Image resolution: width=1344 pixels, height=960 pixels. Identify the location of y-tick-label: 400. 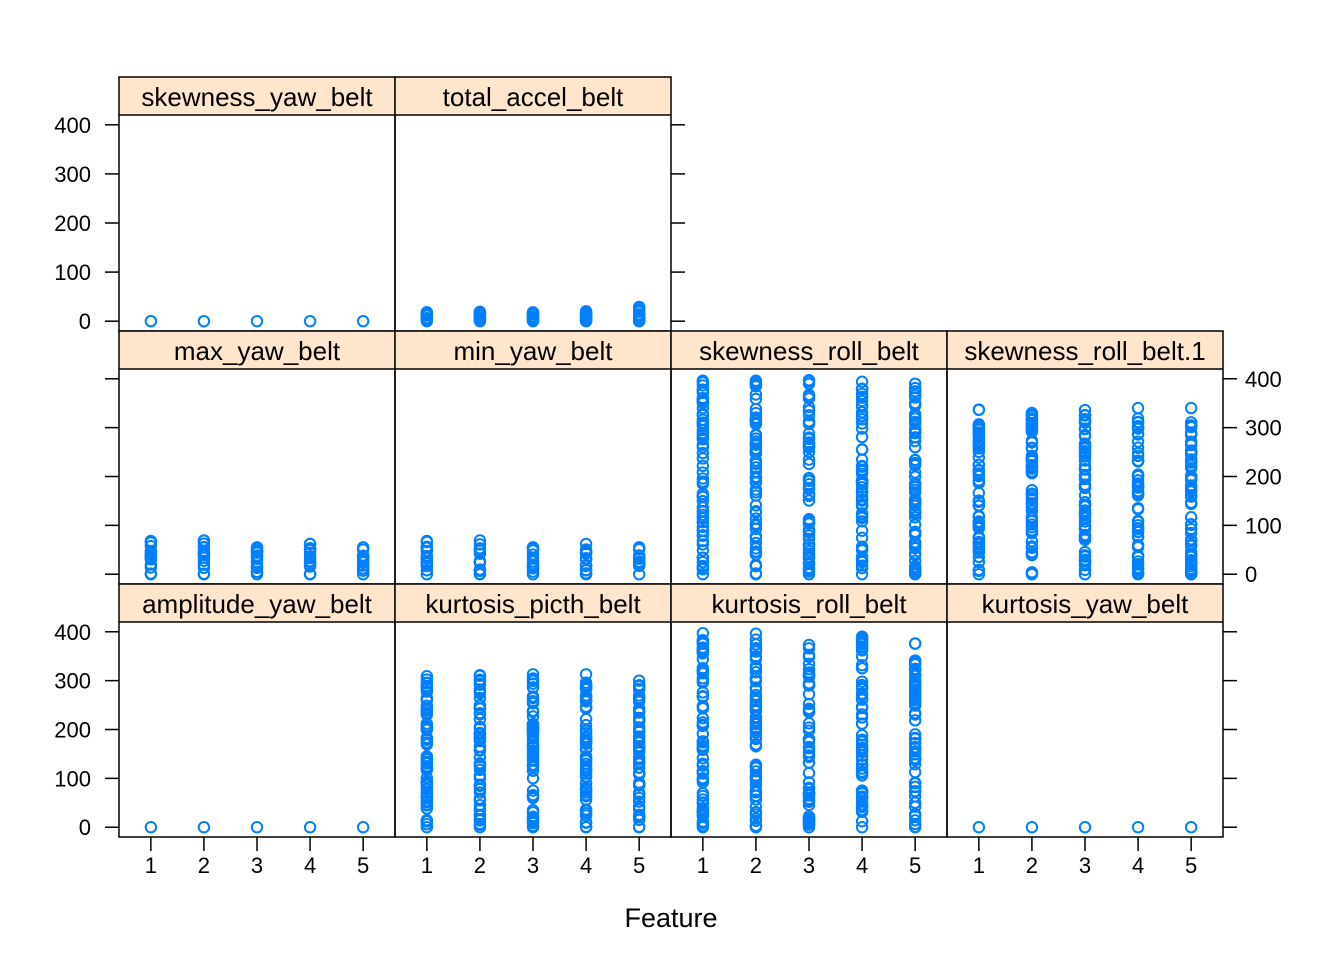
(72, 125).